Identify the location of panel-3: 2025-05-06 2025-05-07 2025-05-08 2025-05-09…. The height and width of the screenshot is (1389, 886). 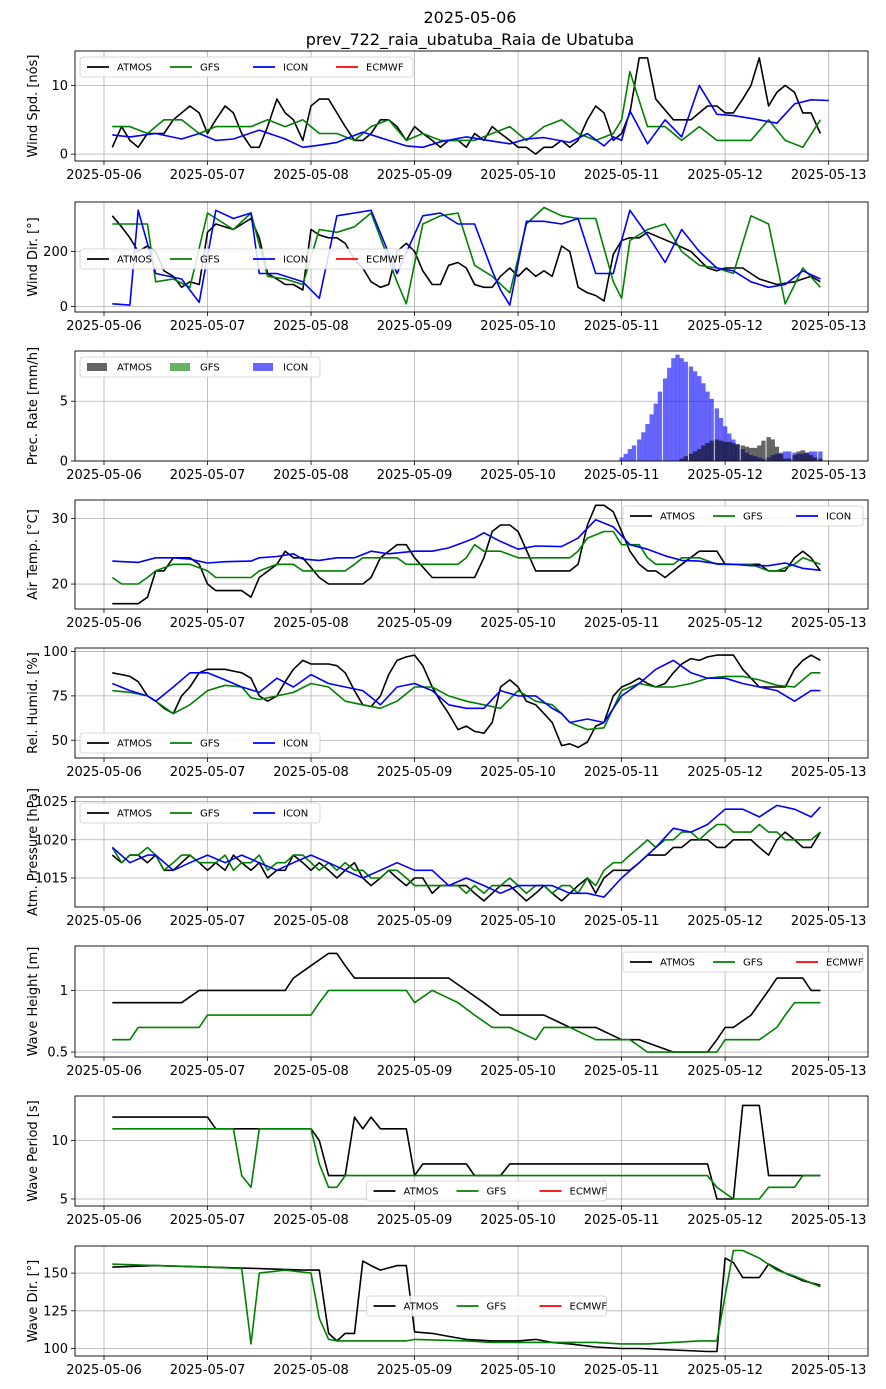
(447, 415).